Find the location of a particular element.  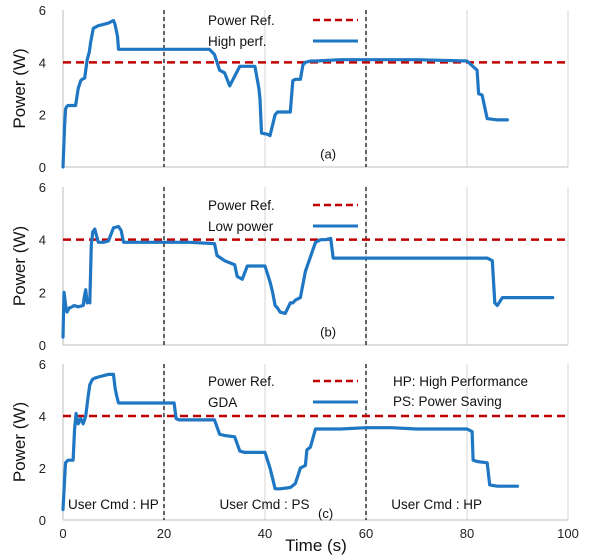

abbreviation-note: HP: High Performance is located at coordinates (460, 381).